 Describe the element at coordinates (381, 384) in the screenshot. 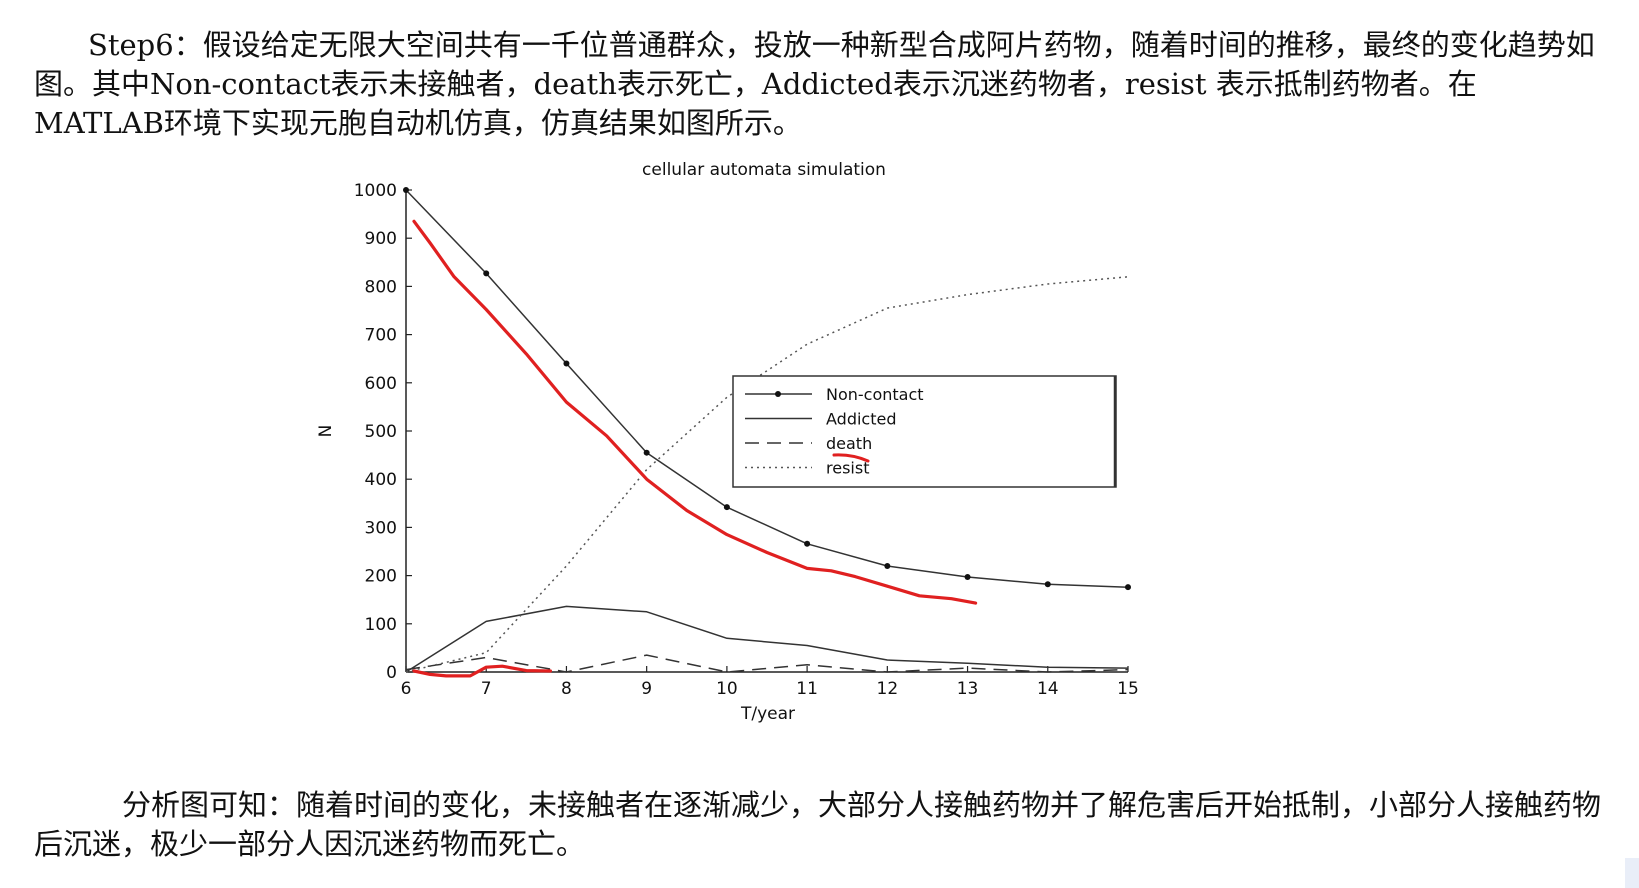

I see `y-tick-label-6: 600` at that location.